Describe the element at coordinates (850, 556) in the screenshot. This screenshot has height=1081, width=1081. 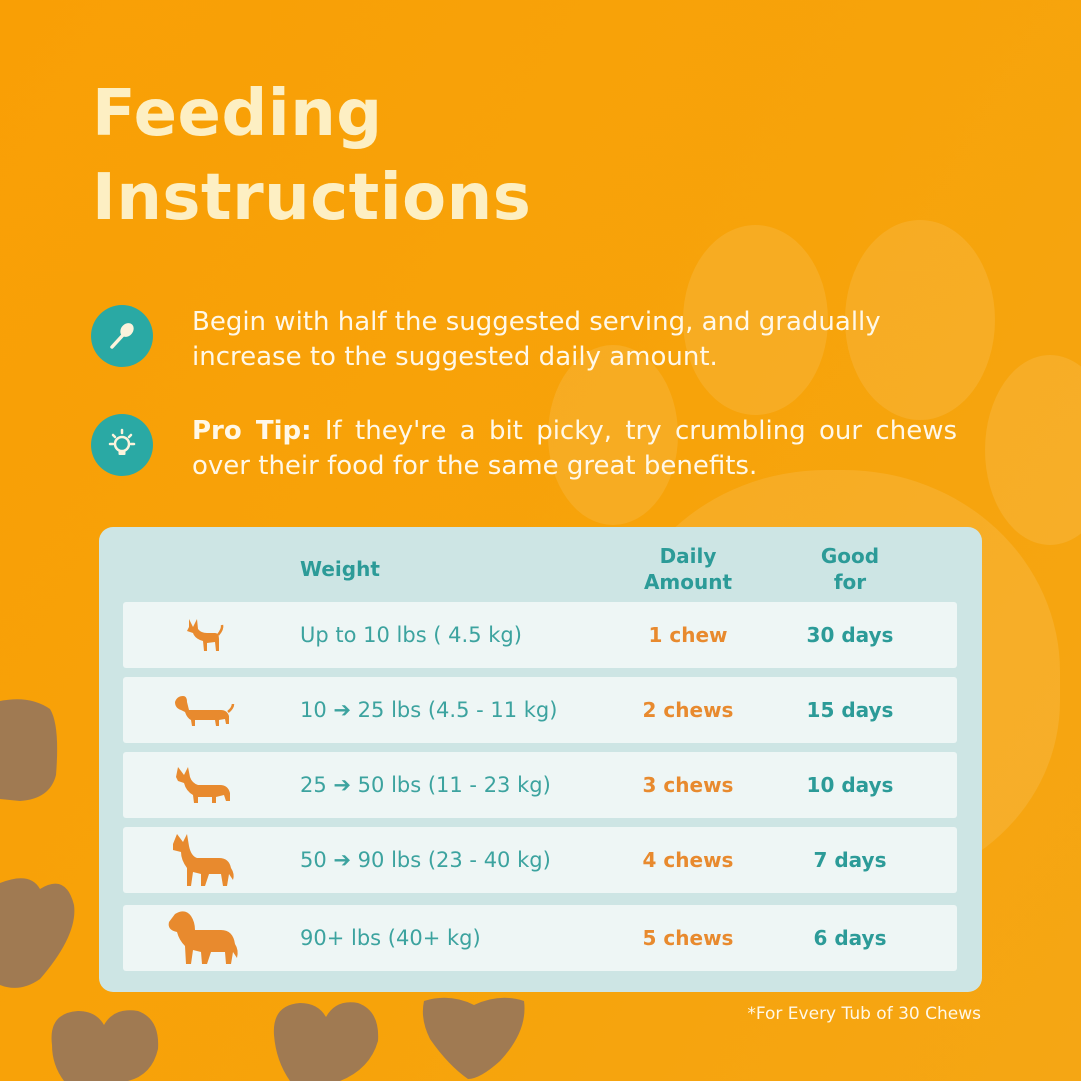
I see `header-good-for-line-1: Good` at that location.